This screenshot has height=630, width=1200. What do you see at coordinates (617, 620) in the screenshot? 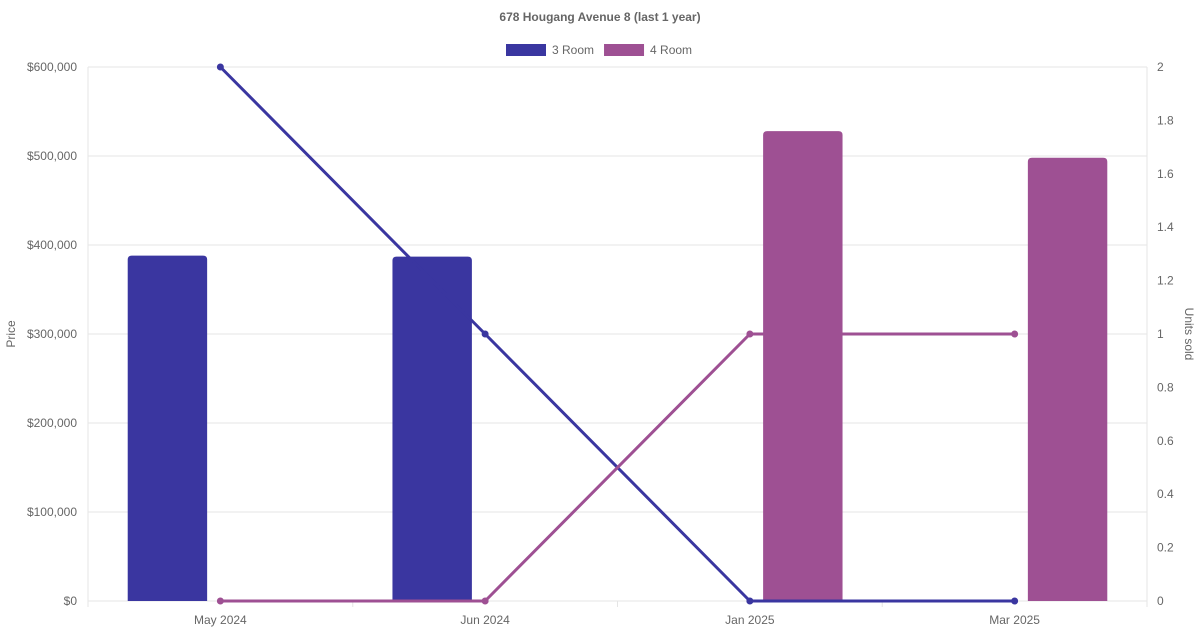
I see `x-axis-ticks: May 2024 Jun 2024 Jan 2025 Mar 2025` at bounding box center [617, 620].